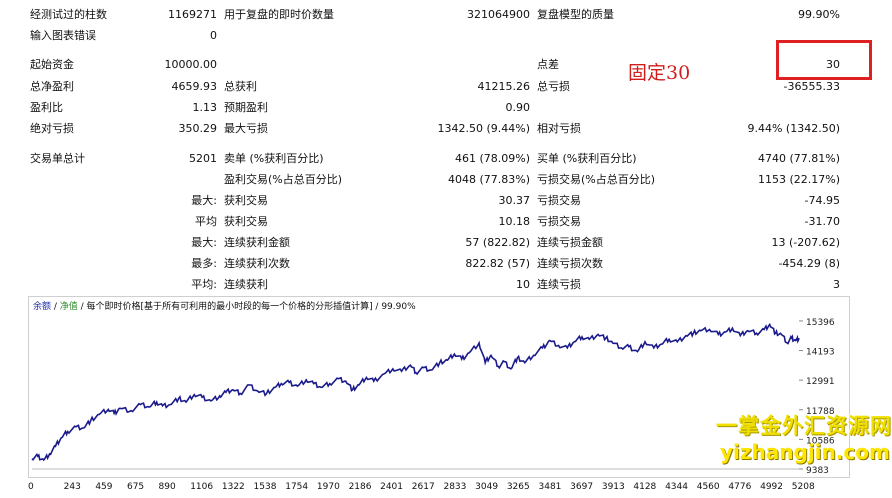 The width and height of the screenshot is (892, 498). What do you see at coordinates (265, 487) in the screenshot?
I see `x-tick-label: 1538` at bounding box center [265, 487].